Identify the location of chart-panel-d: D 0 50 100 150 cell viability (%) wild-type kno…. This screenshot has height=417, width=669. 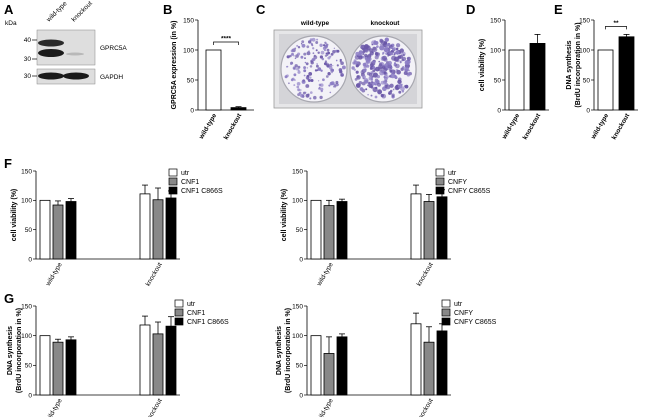
(507, 71).